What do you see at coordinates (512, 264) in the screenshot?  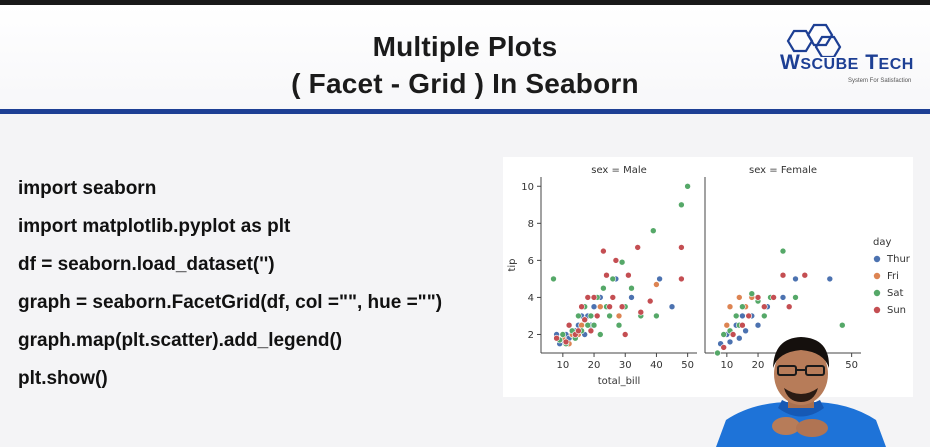 I see `y-axis-label: tip` at bounding box center [512, 264].